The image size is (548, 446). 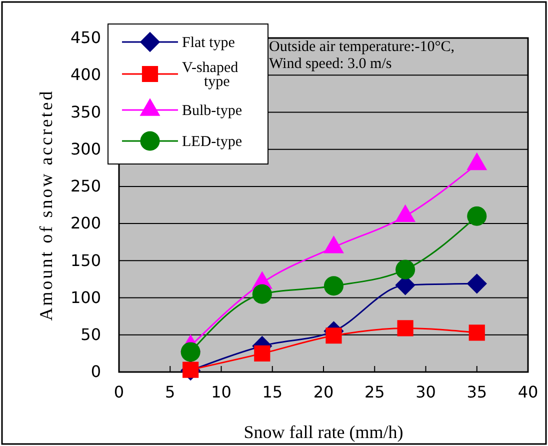 I want to click on x-tick-label: 15, so click(x=272, y=392).